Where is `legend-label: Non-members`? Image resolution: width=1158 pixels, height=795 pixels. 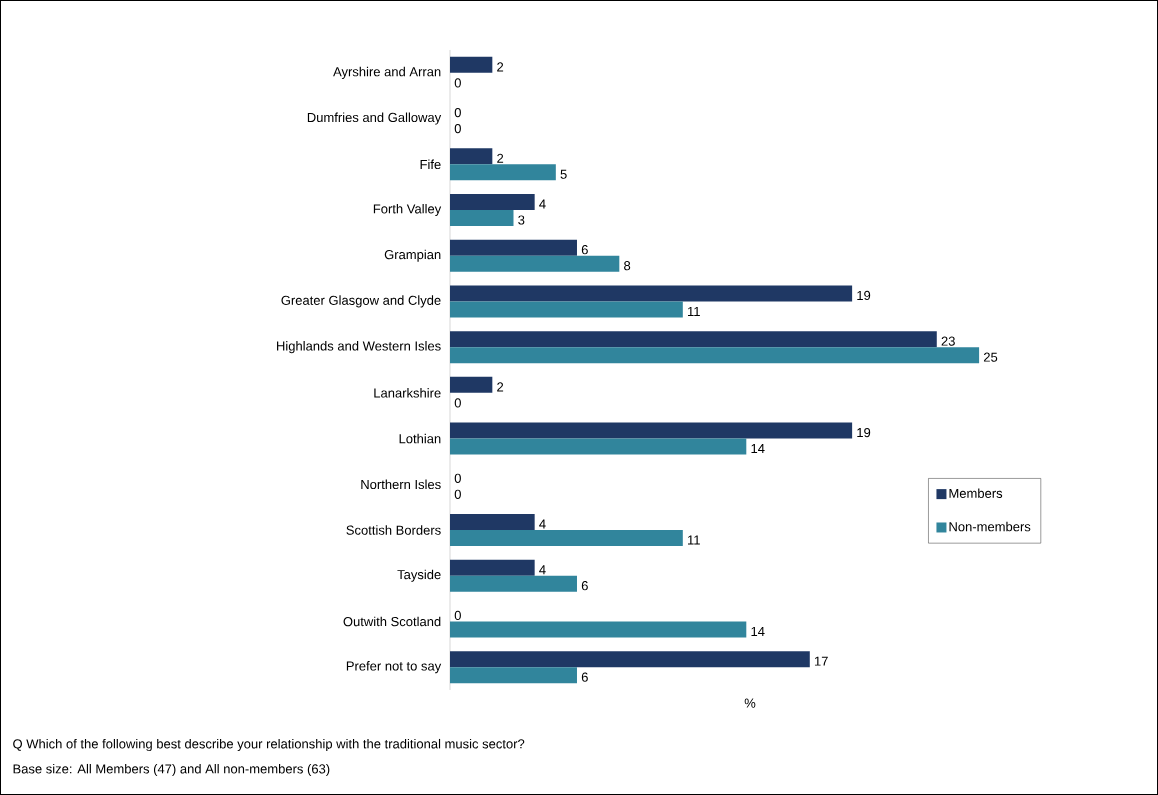
legend-label: Non-members is located at coordinates (990, 526).